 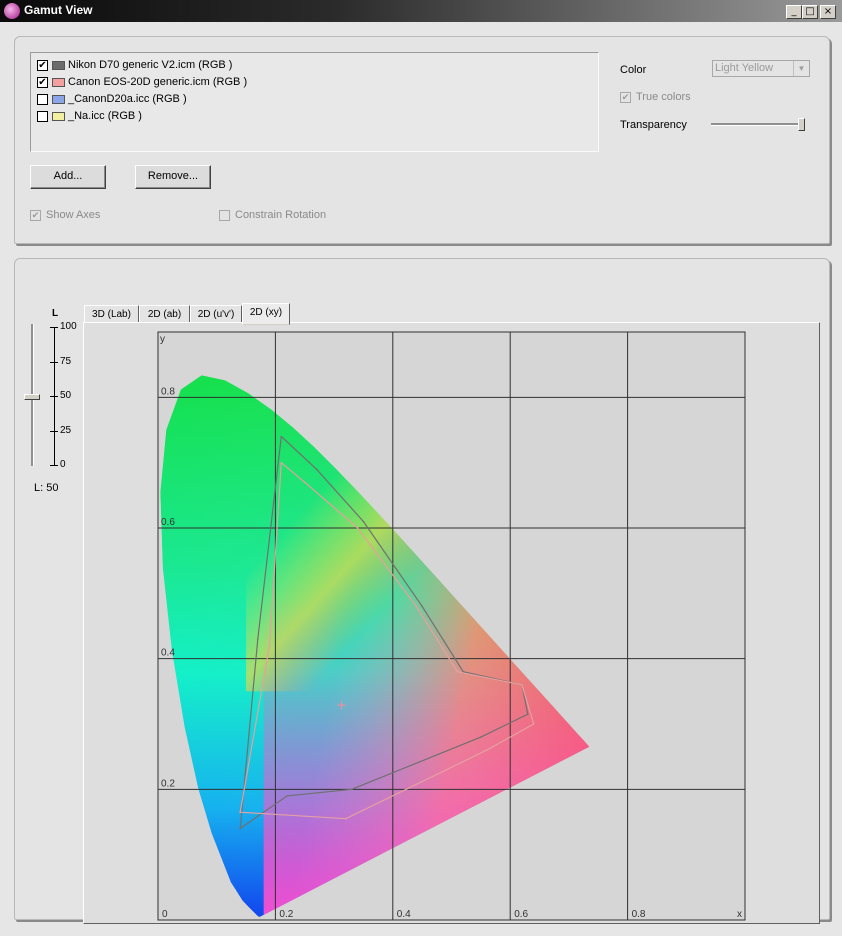 I want to click on constrain-rotation-label: Constrain Rotation, so click(x=281, y=215).